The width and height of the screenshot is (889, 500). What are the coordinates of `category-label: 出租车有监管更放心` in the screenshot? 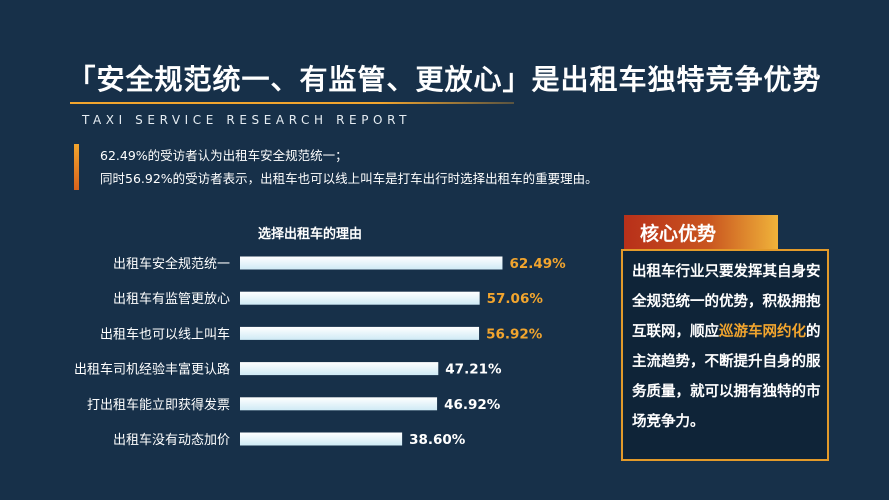 It's located at (171, 299).